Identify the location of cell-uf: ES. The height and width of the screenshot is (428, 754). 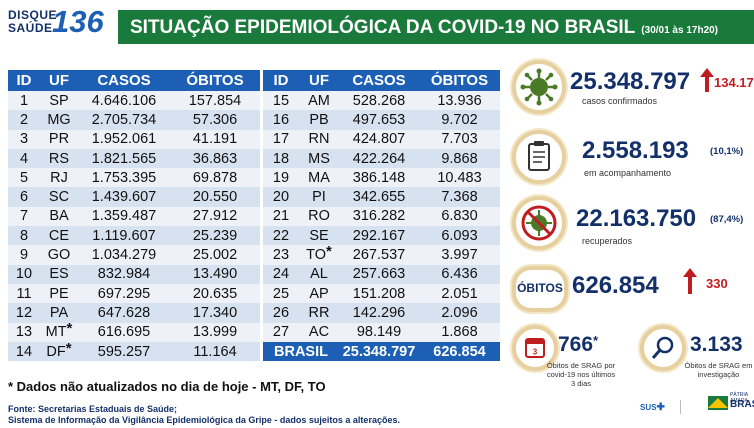
(59, 274).